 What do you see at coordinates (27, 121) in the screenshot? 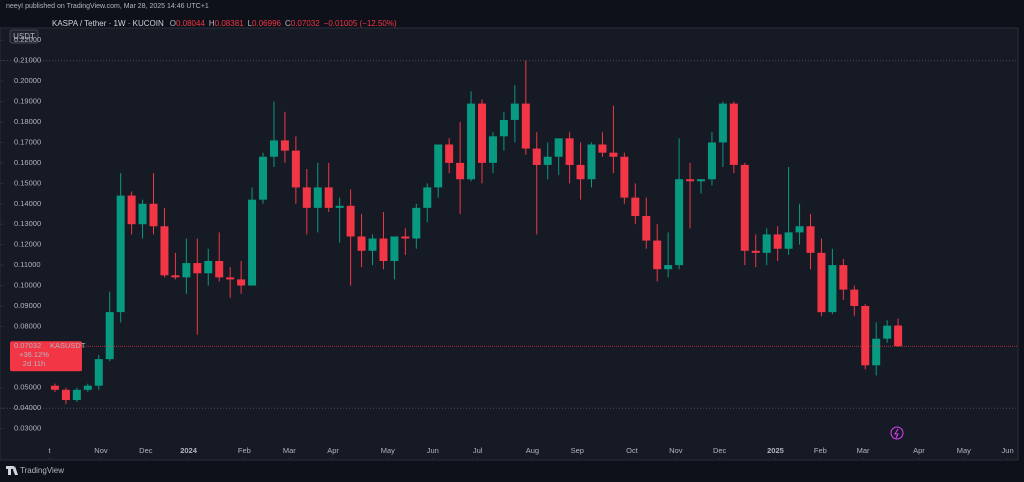
I see `y-tick-label: 0.18000` at bounding box center [27, 121].